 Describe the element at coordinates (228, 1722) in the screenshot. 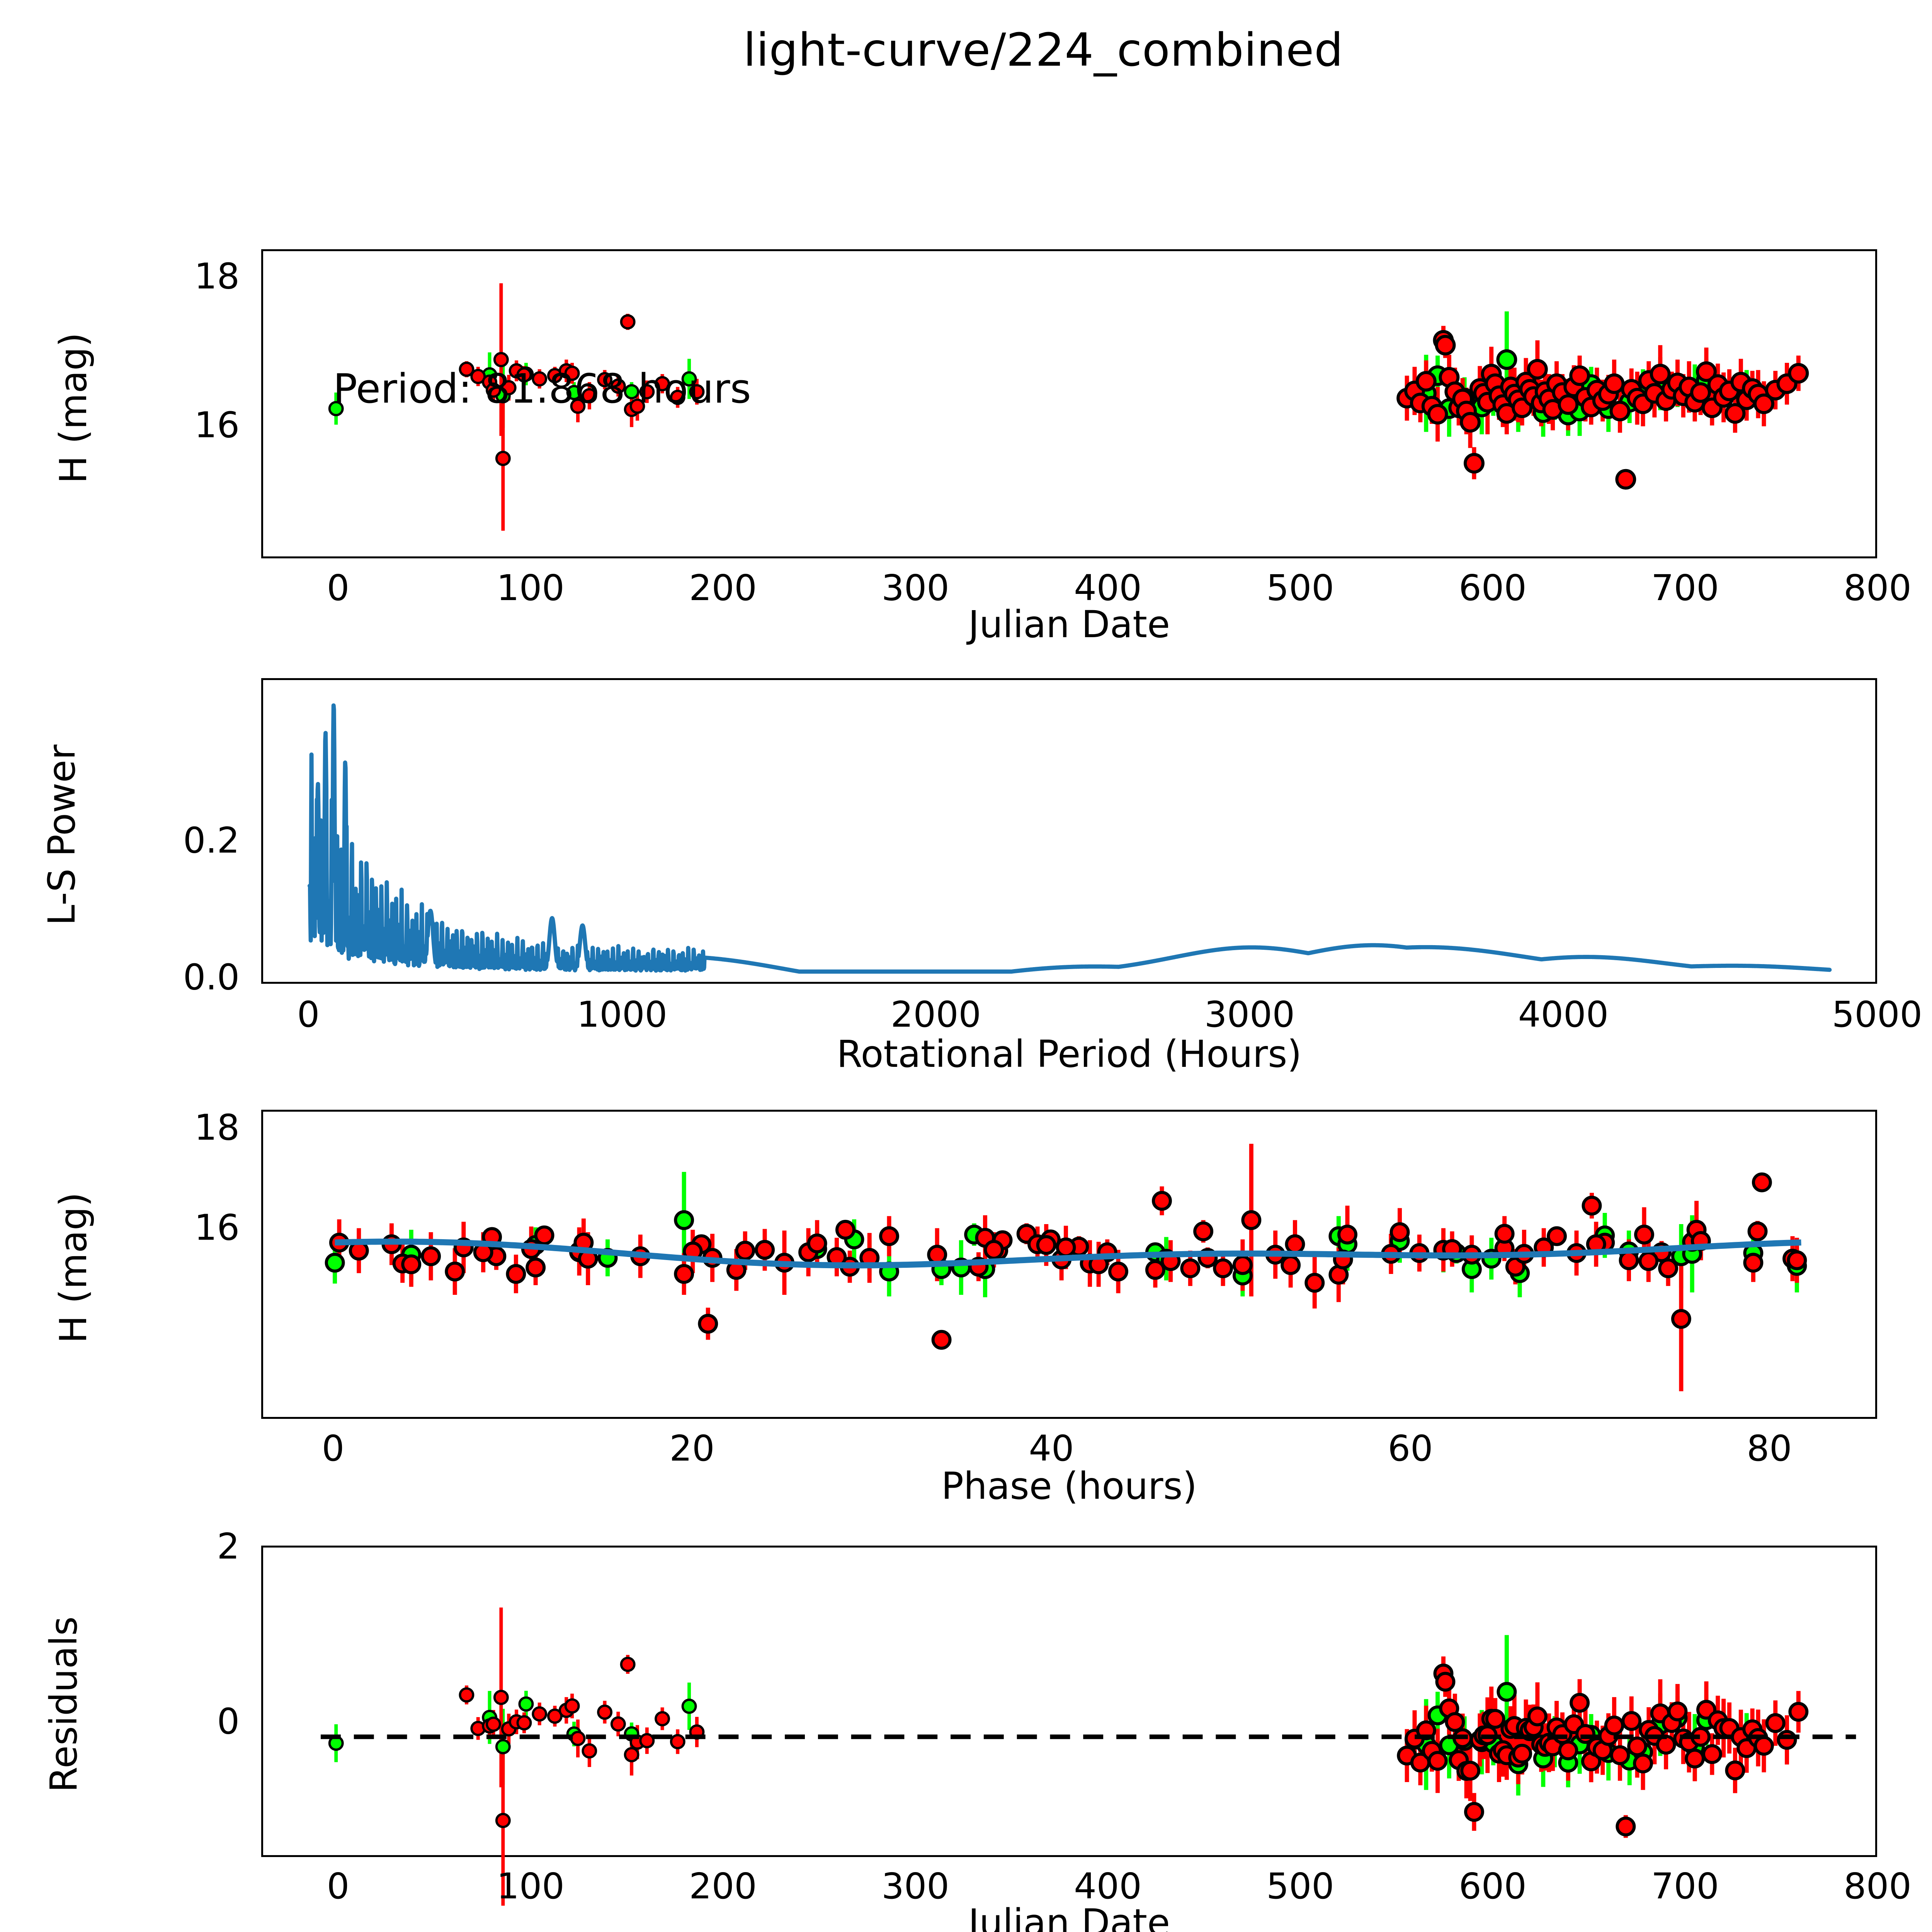

I see `residuals-ytick-0: 0` at that location.